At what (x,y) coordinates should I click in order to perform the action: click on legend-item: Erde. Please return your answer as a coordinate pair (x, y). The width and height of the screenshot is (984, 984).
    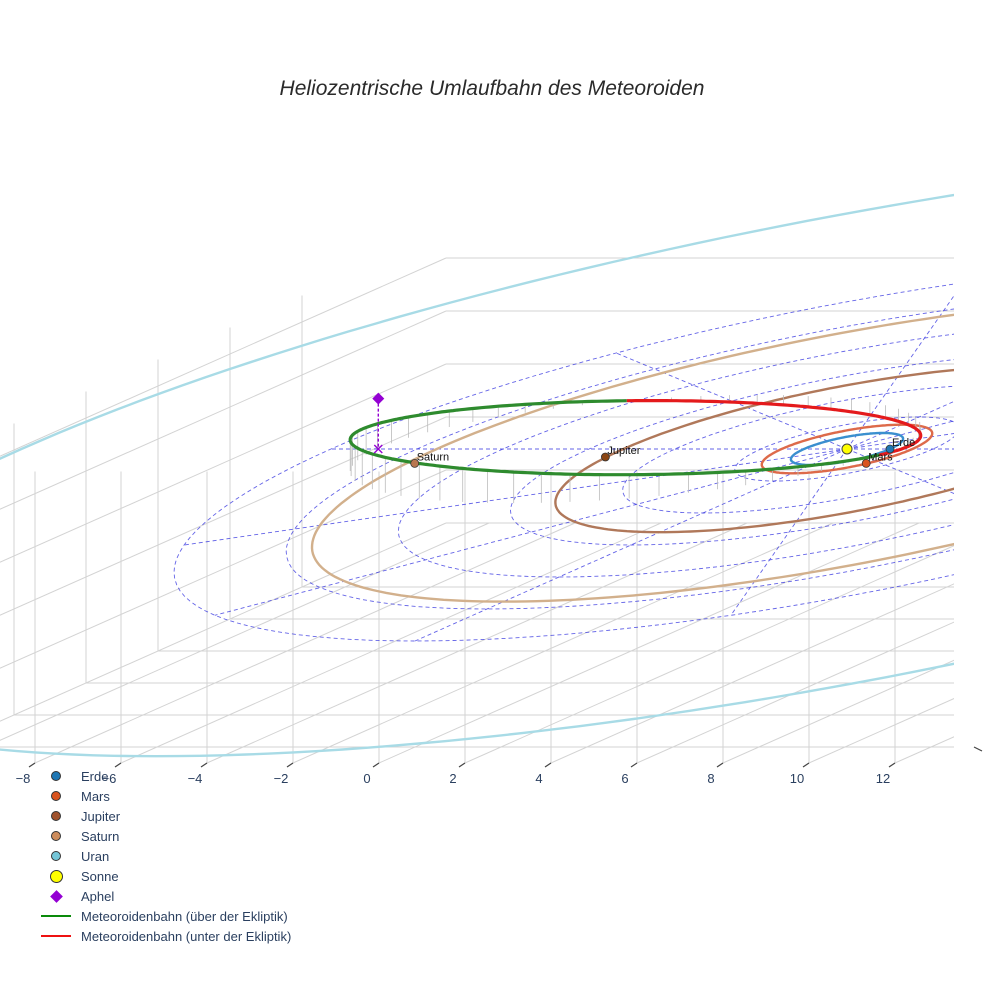
    Looking at the image, I should click on (200, 776).